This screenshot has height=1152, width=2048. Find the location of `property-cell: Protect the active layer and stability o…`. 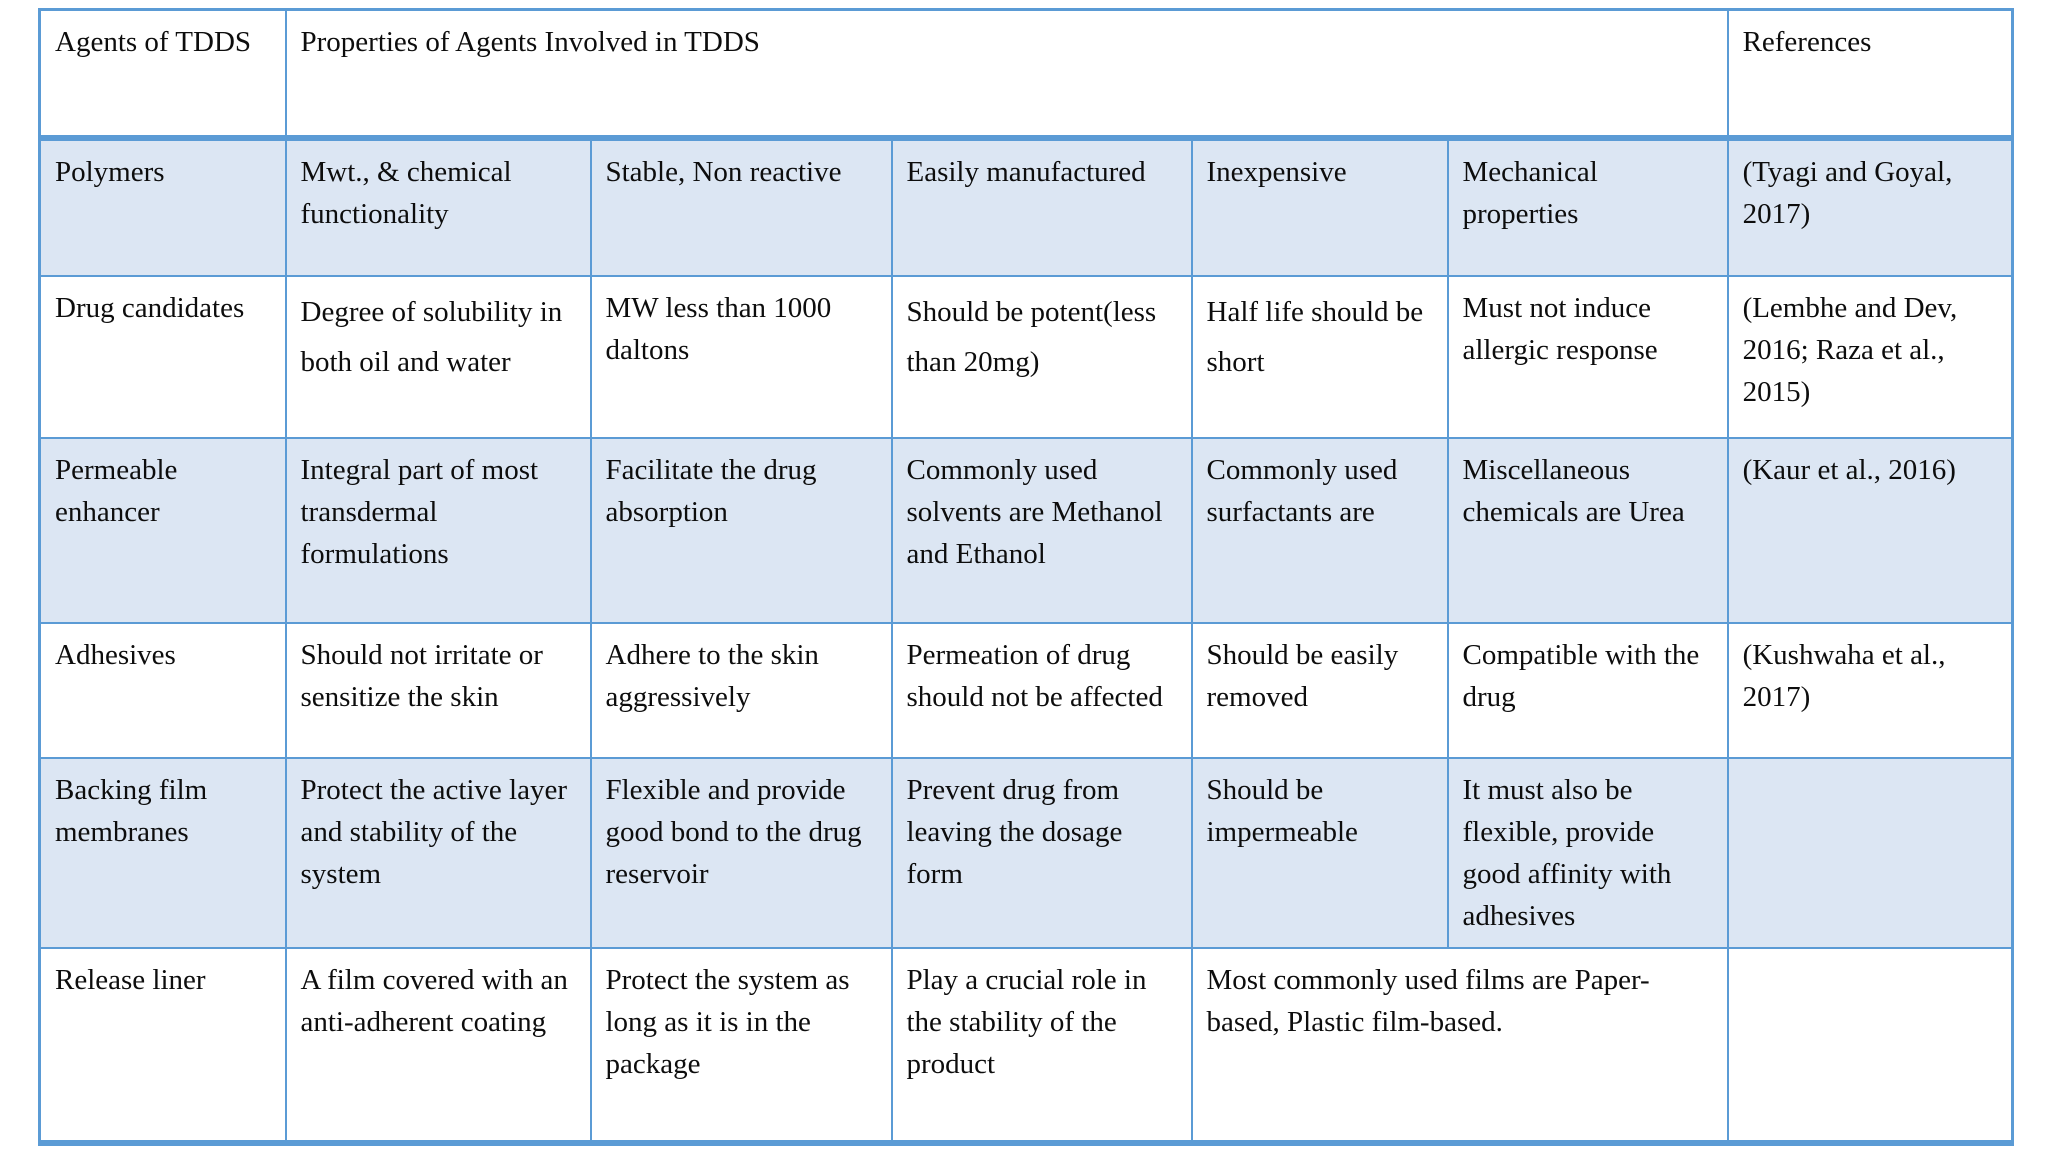

property-cell: Protect the active layer and stability o… is located at coordinates (438, 852).